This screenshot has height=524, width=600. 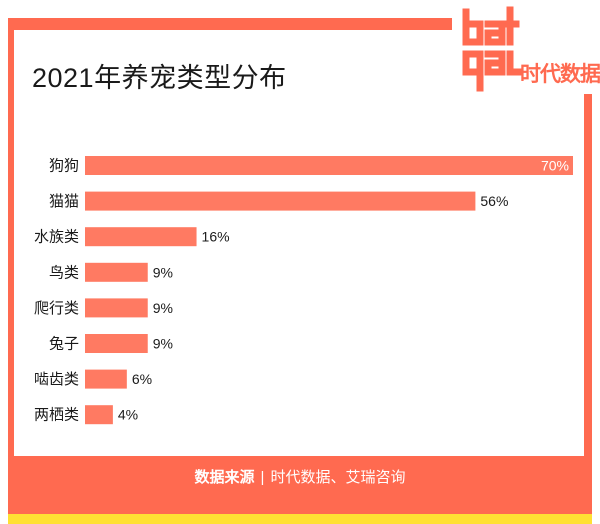 What do you see at coordinates (56, 237) in the screenshot?
I see `category-label: 水族类` at bounding box center [56, 237].